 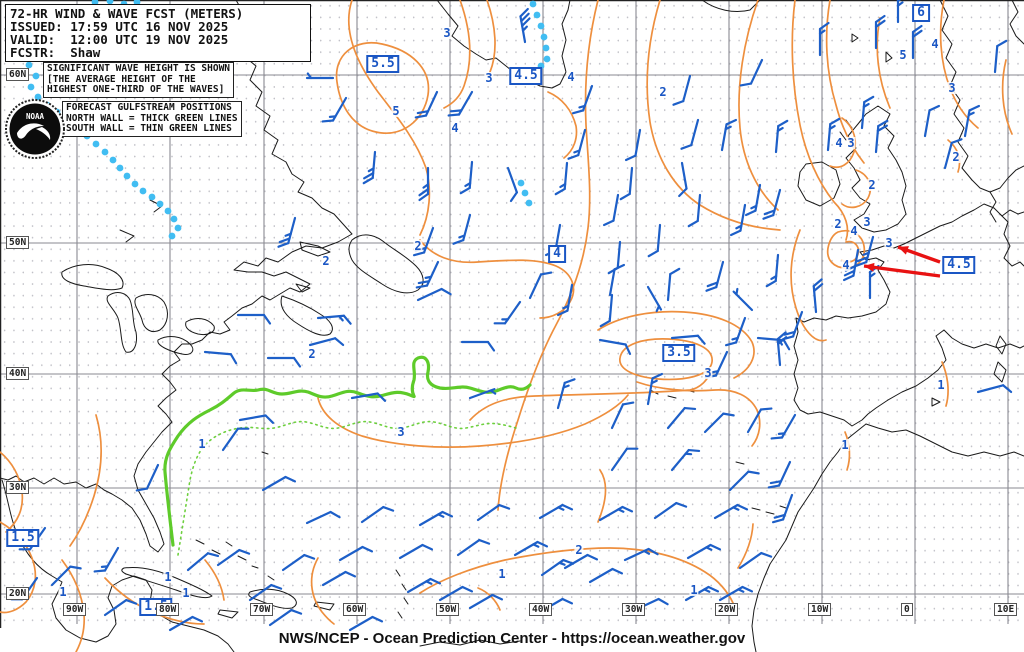 I want to click on latitude-label: 30N, so click(x=18, y=487).